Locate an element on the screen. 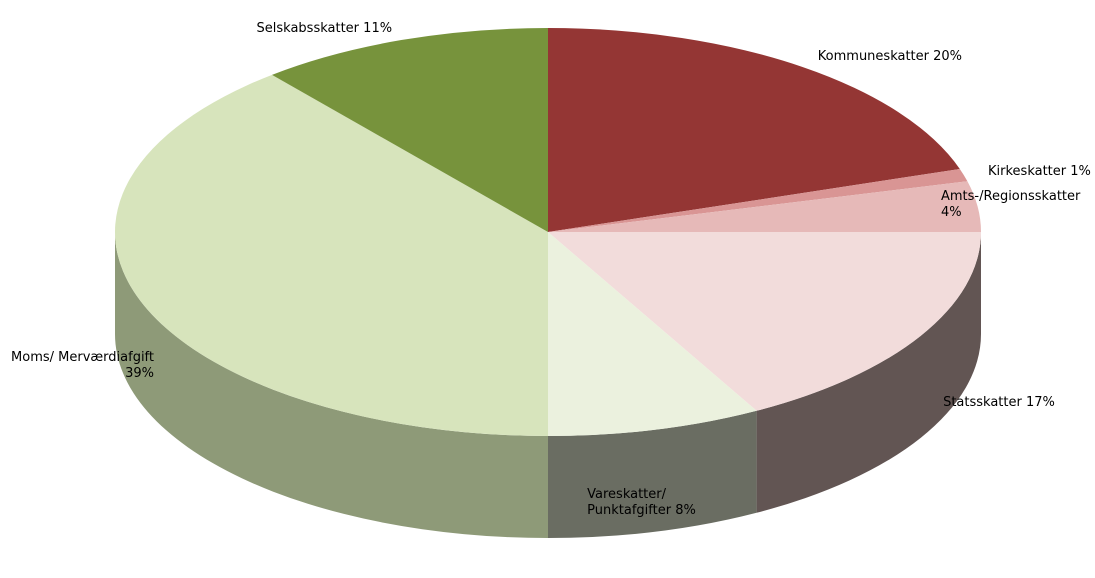 The image size is (1095, 578). category-label: Kirkeskatter is located at coordinates (1027, 171).